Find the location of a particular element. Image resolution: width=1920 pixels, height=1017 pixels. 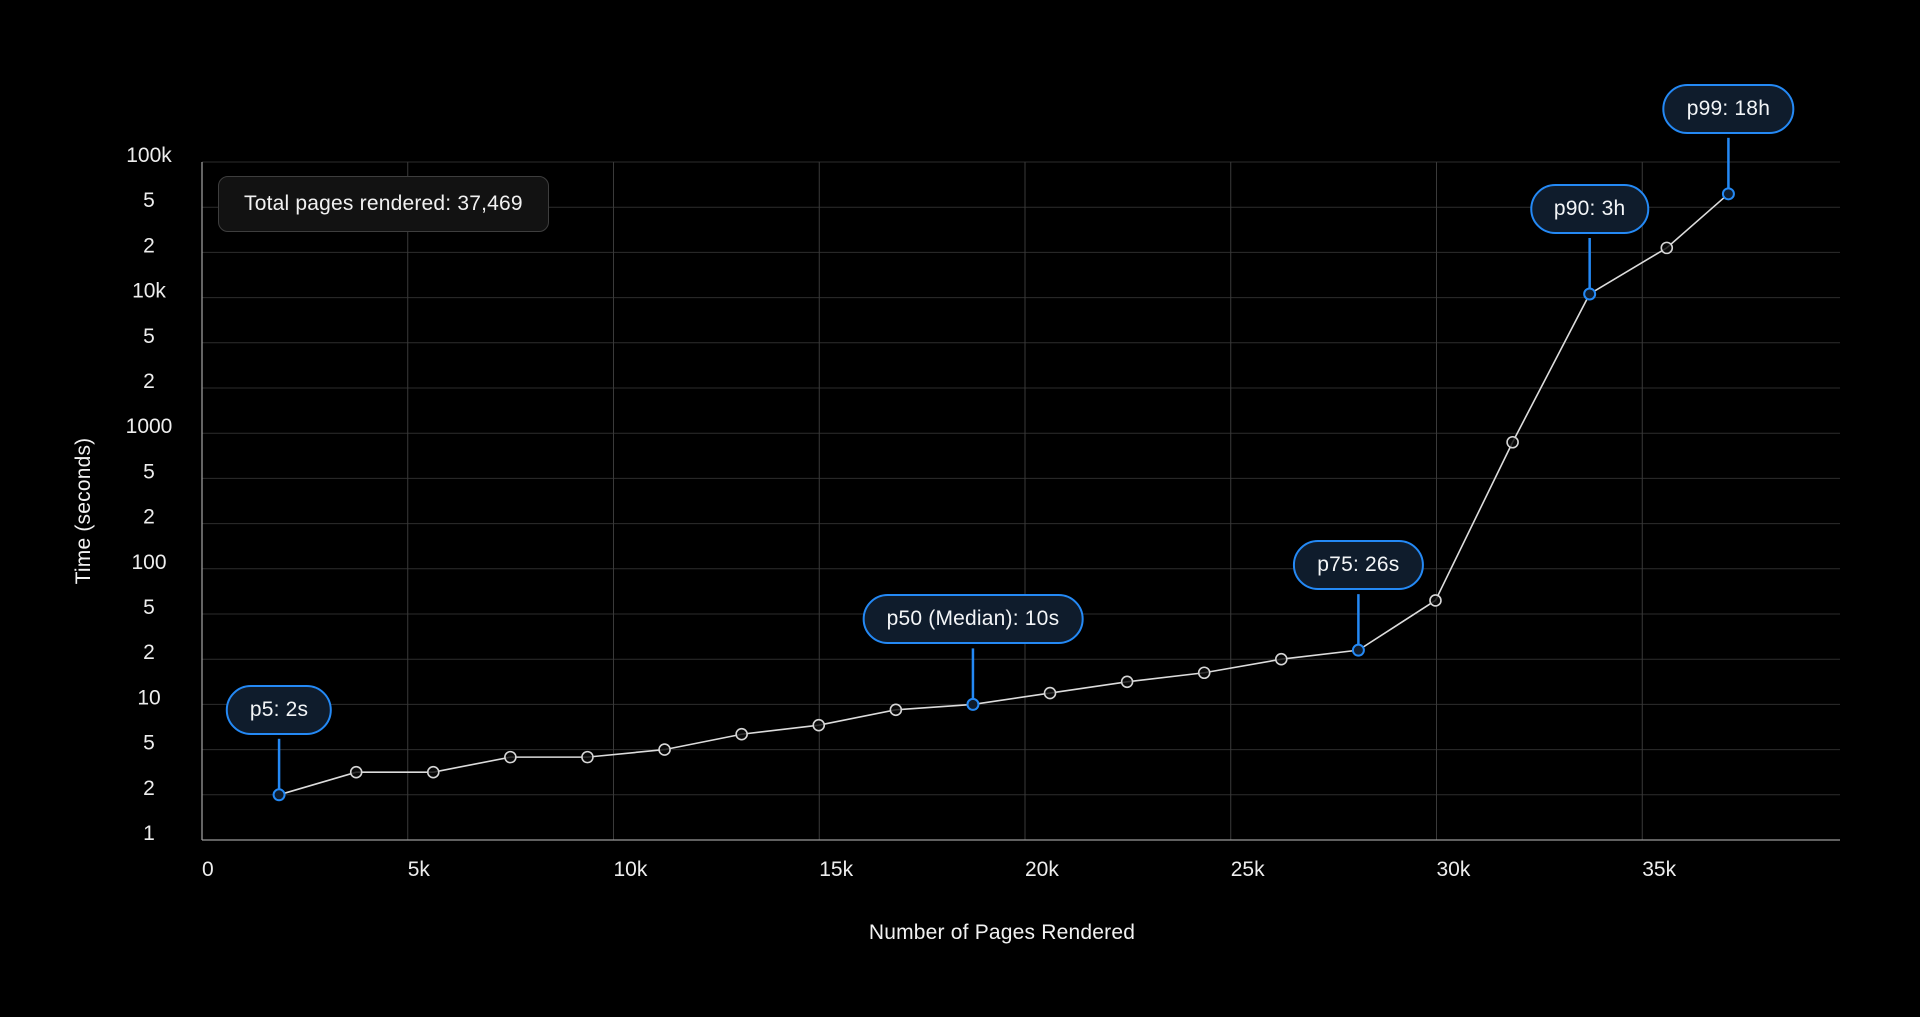

data-point-marker-p10 is located at coordinates (356, 772).